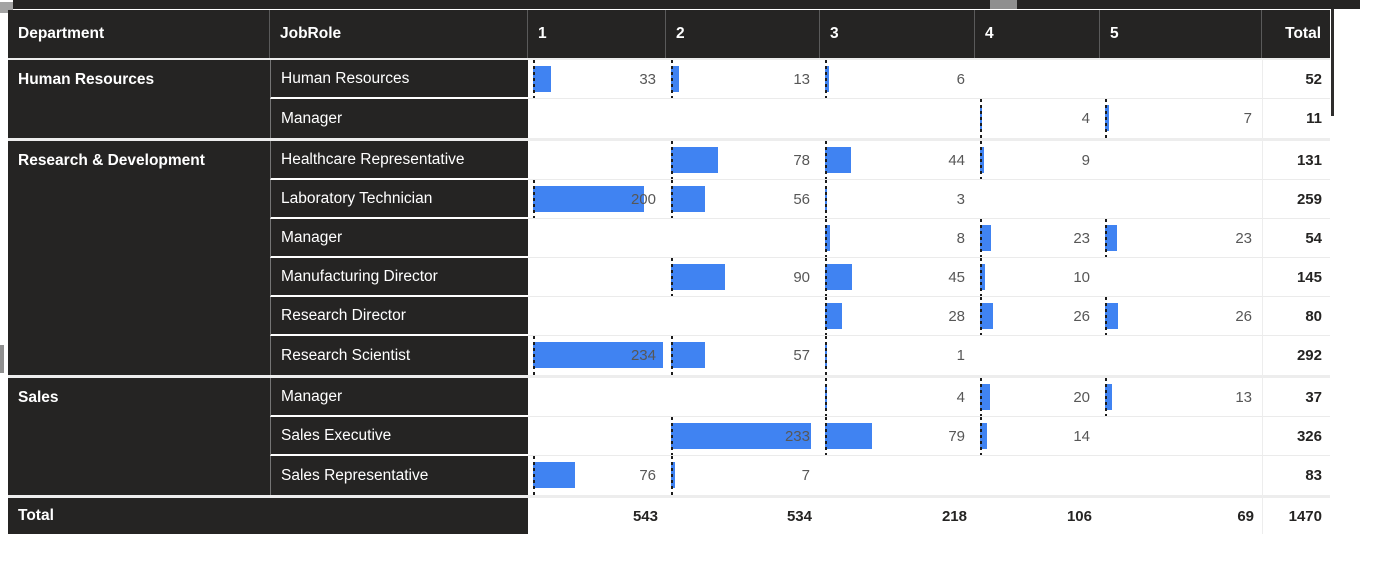  What do you see at coordinates (597, 355) in the screenshot?
I see `value-cell: 234` at bounding box center [597, 355].